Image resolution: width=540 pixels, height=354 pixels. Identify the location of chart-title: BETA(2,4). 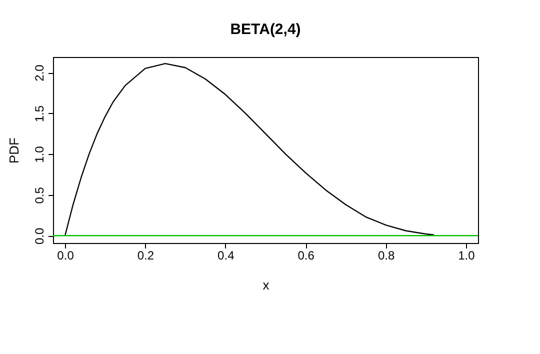
(265, 29).